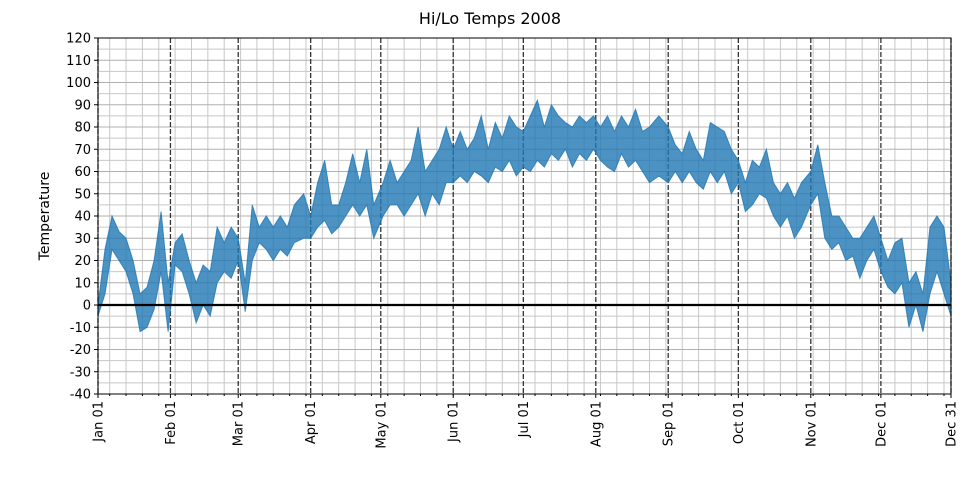 This screenshot has width=980, height=480. What do you see at coordinates (596, 424) in the screenshot?
I see `x-tick-label: Aug 01` at bounding box center [596, 424].